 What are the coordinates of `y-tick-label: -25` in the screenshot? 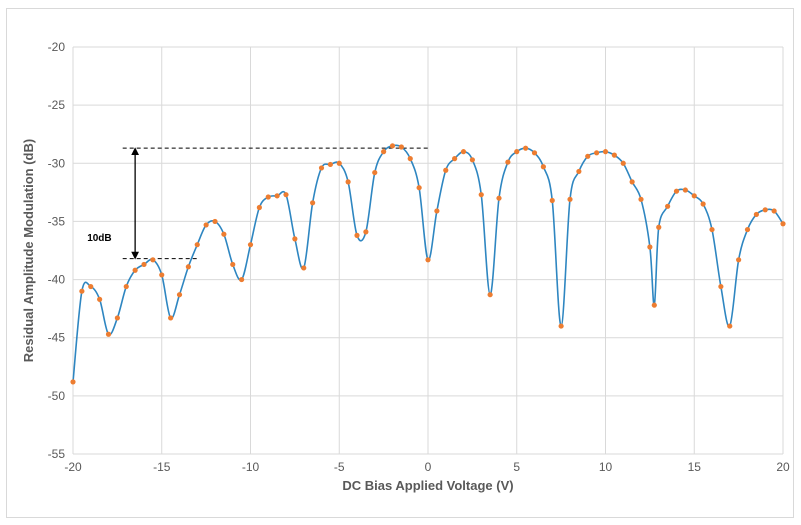 It's located at (57, 105).